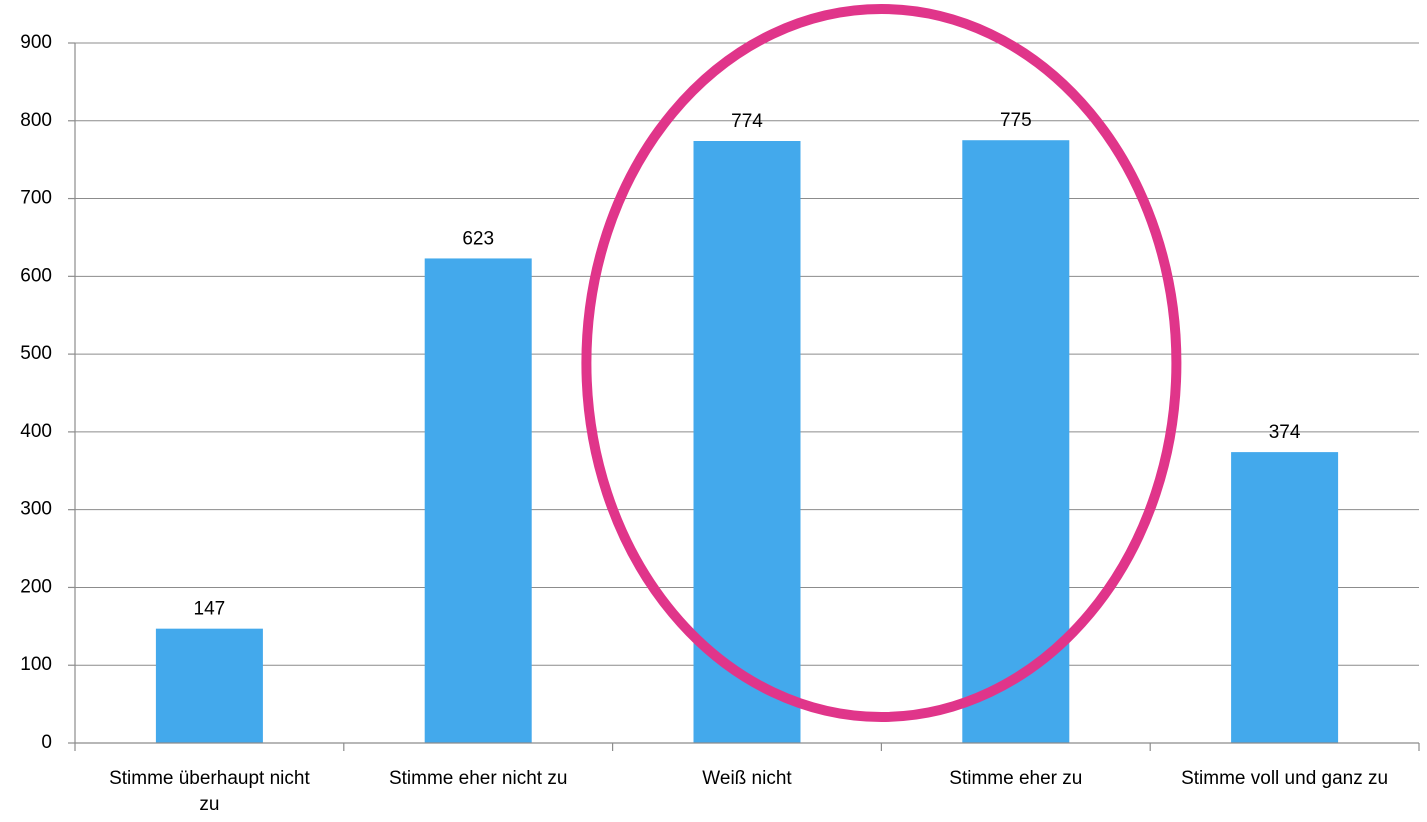 Image resolution: width=1427 pixels, height=822 pixels. I want to click on y-axis-tick-labels: 0 100 200 300 400 500 600 700 800 900, so click(36, 392).